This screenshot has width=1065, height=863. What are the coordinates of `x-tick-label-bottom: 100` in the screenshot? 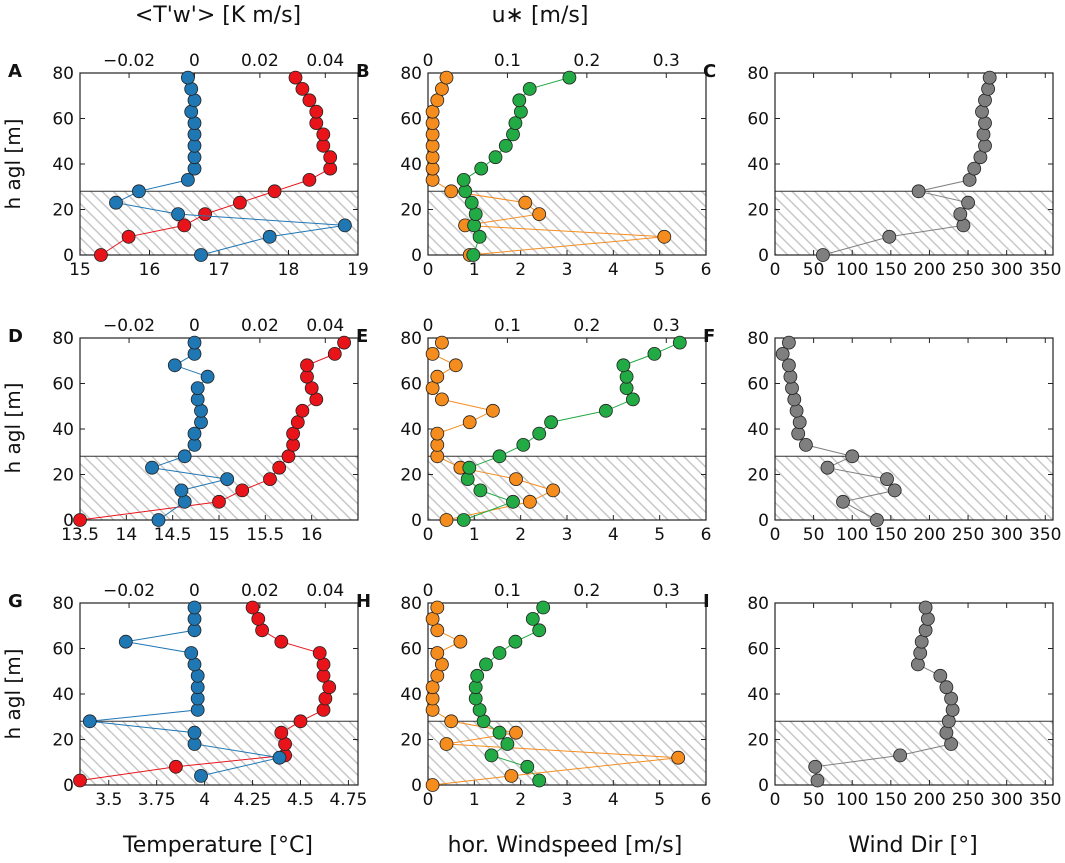 It's located at (852, 800).